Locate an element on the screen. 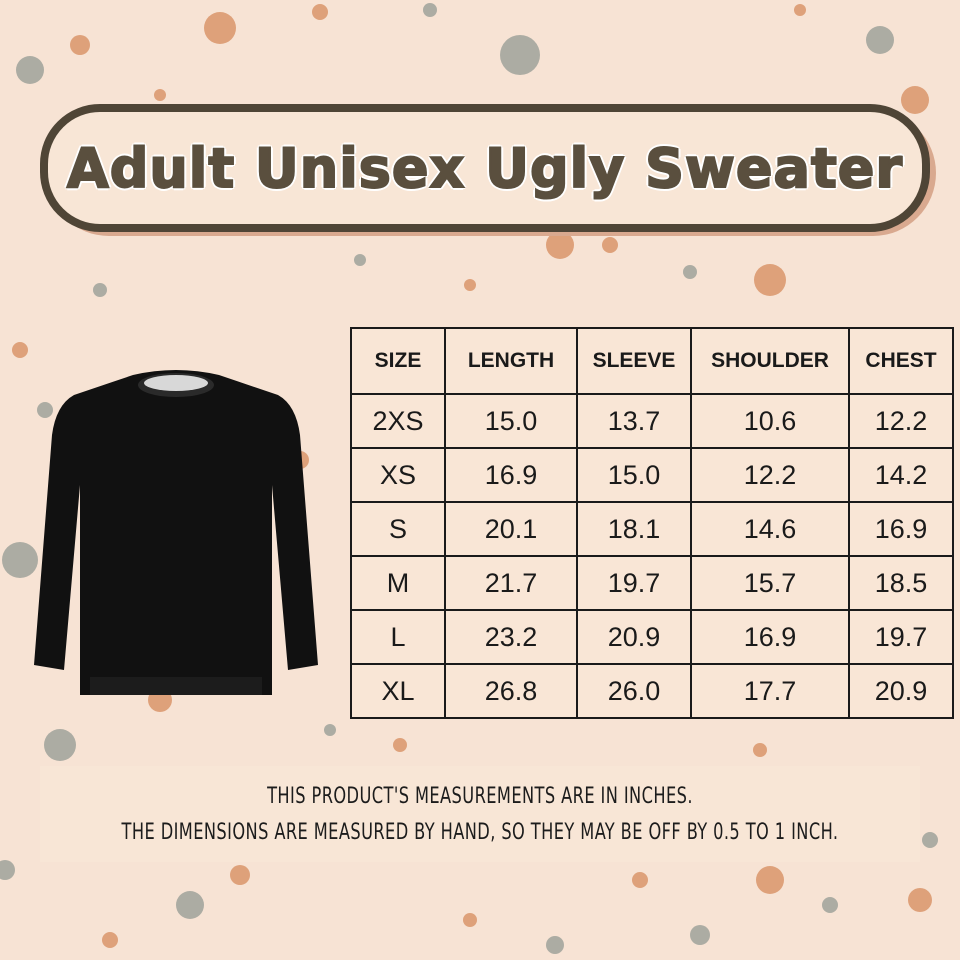 The height and width of the screenshot is (960, 960). table-row: XL 26.8 26.0 17.7 20.9 is located at coordinates (652, 691).